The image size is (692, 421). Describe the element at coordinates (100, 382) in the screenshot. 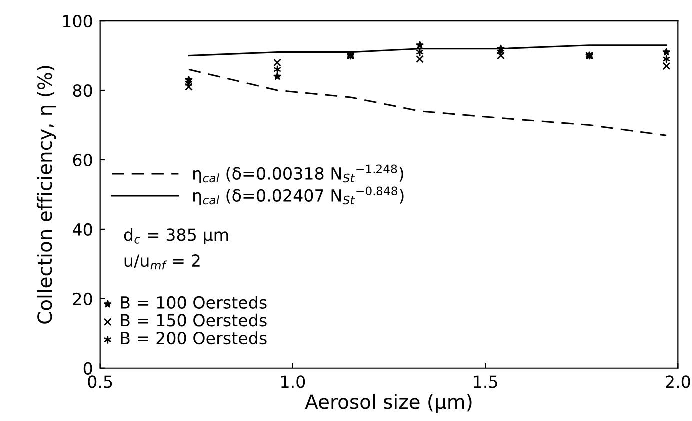

I see `x-tick-label: 0.5` at that location.